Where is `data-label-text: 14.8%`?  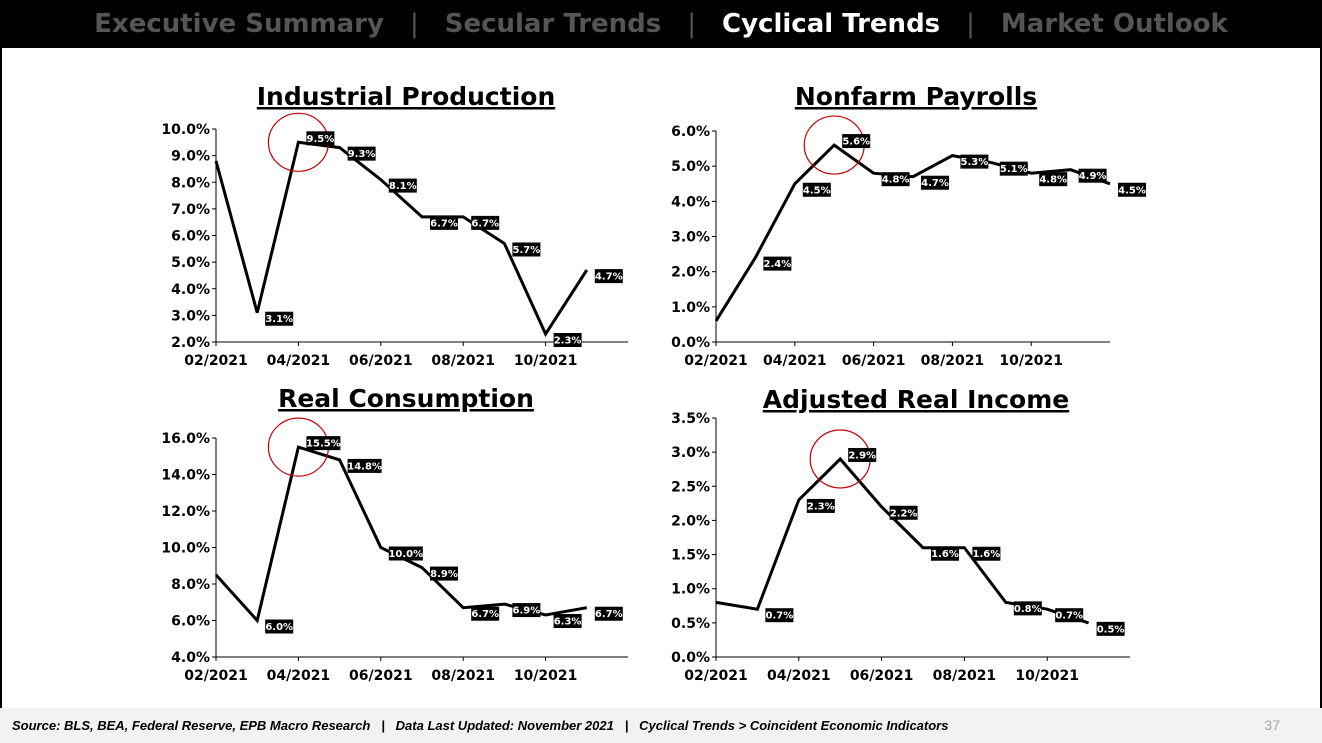
data-label-text: 14.8% is located at coordinates (364, 466).